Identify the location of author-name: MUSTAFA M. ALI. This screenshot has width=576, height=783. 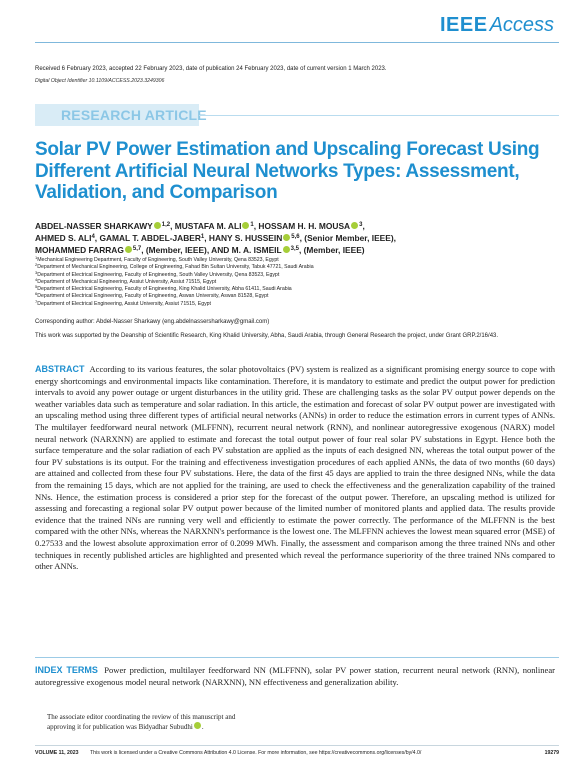
(208, 226).